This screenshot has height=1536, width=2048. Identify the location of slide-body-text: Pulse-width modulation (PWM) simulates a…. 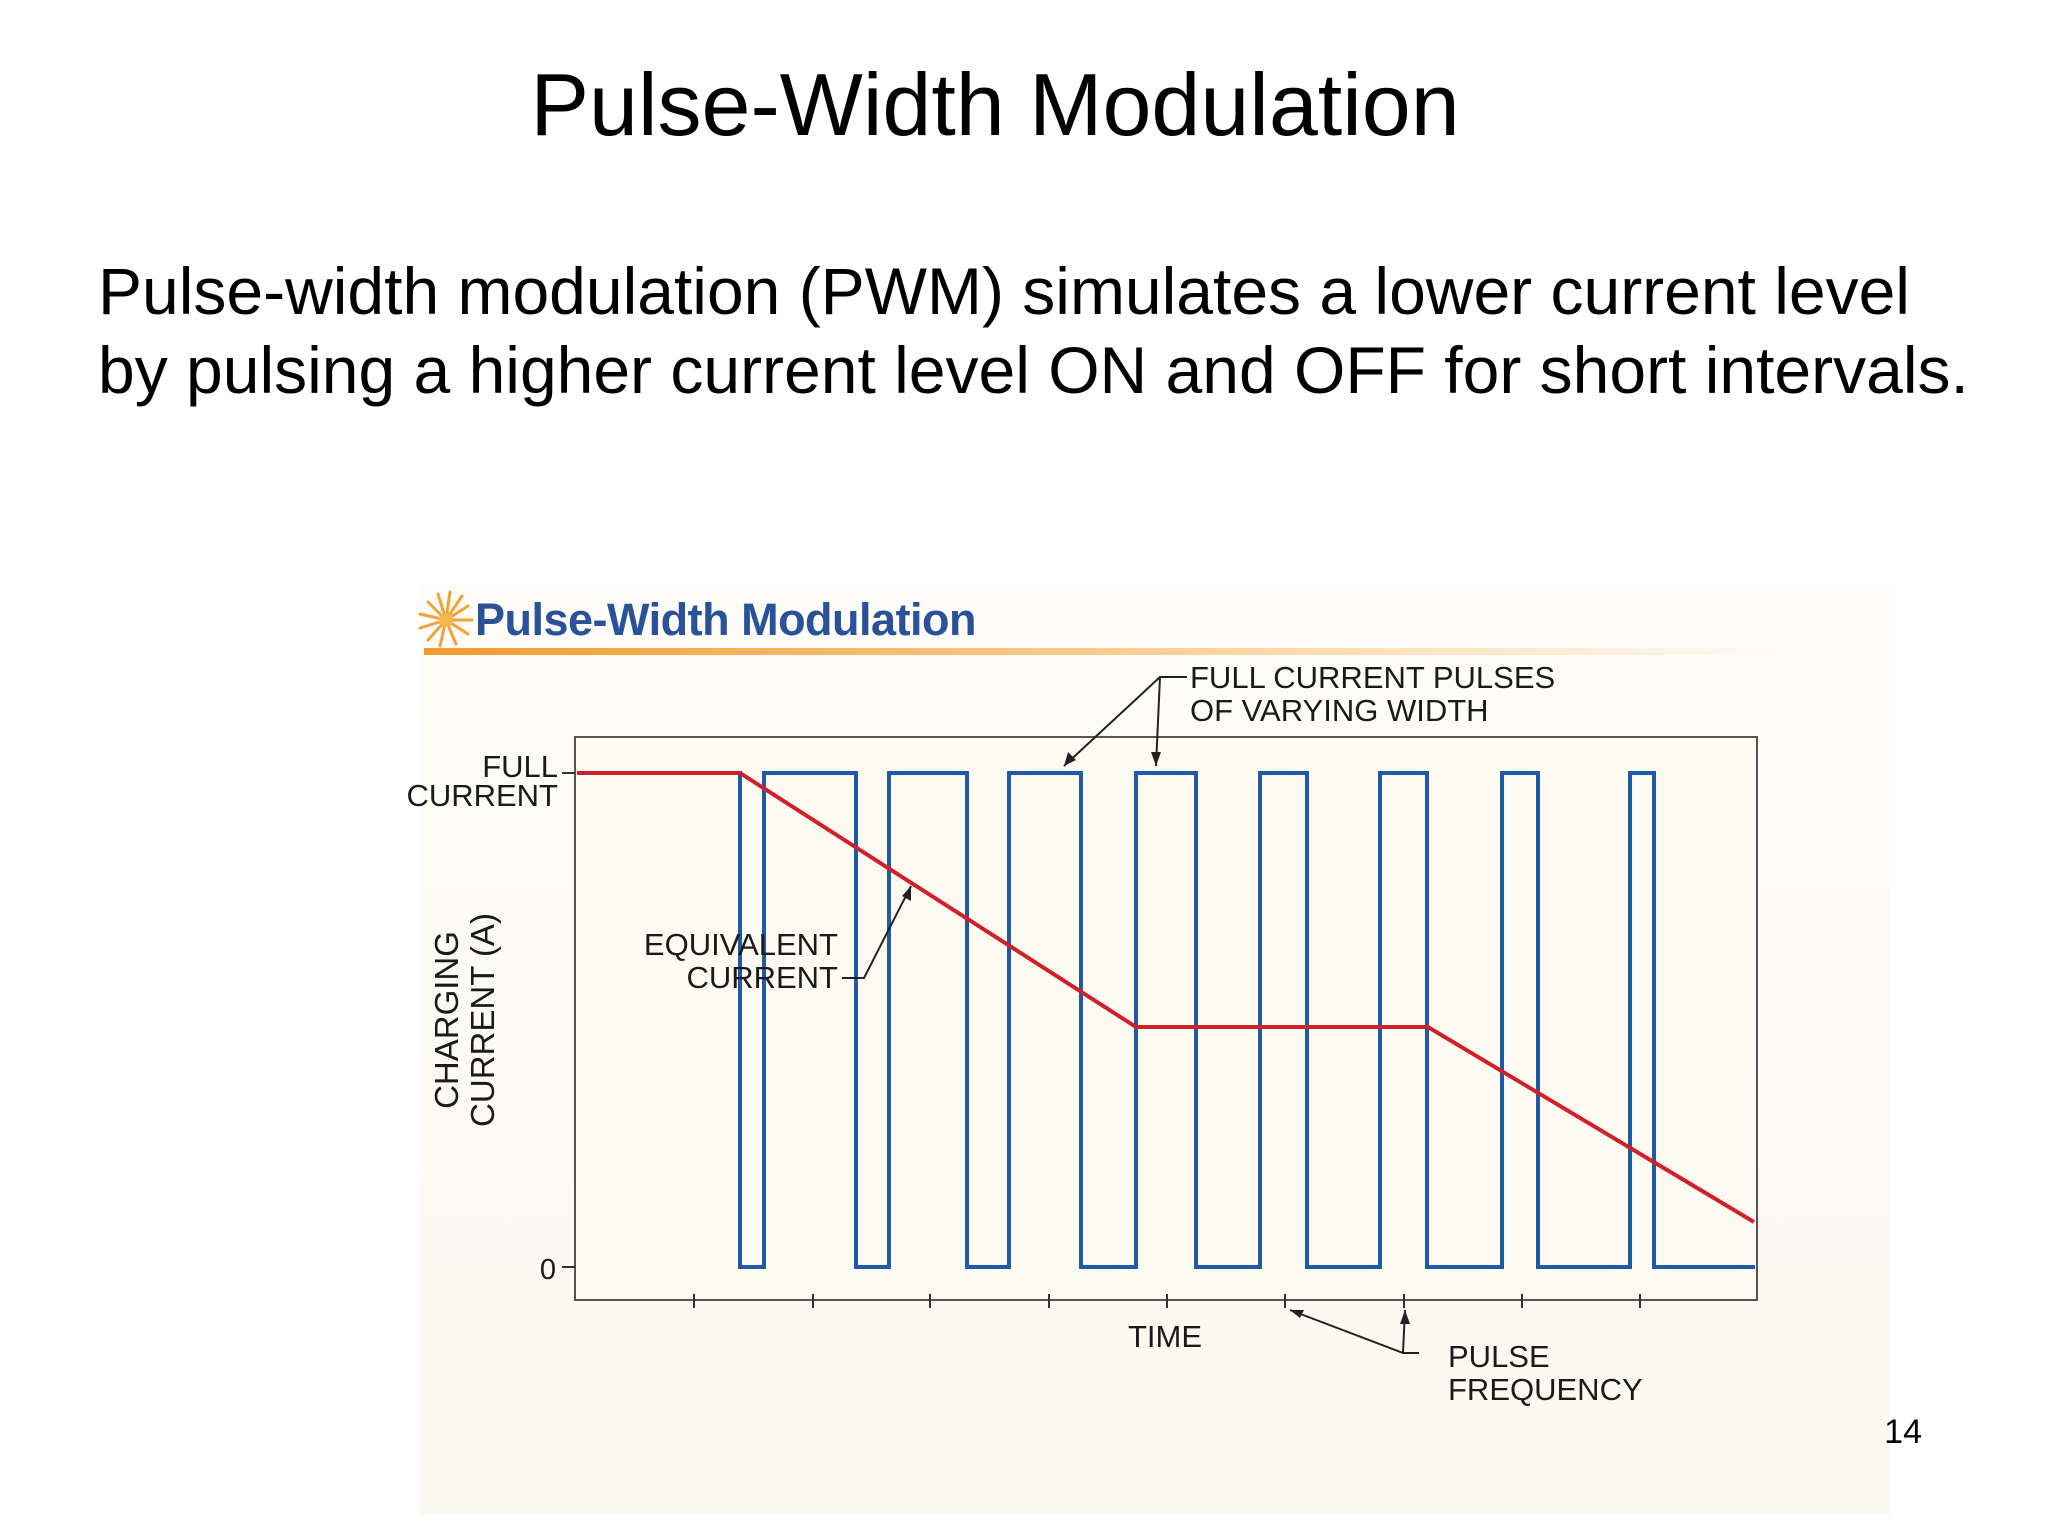
(1033, 330).